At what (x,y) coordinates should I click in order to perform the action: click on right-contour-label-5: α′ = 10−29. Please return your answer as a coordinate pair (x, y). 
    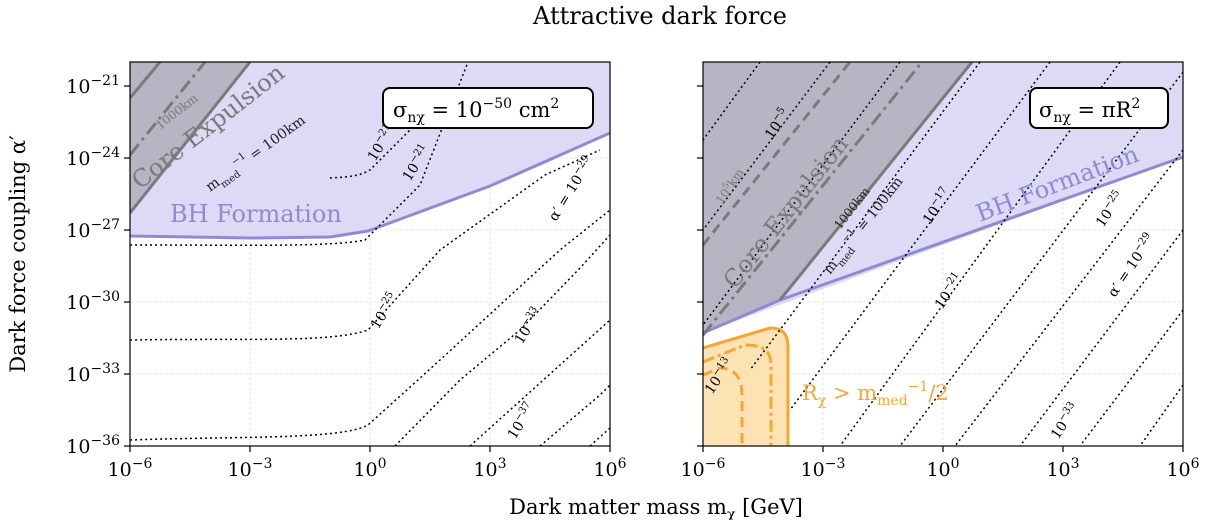
    Looking at the image, I should click on (1130, 265).